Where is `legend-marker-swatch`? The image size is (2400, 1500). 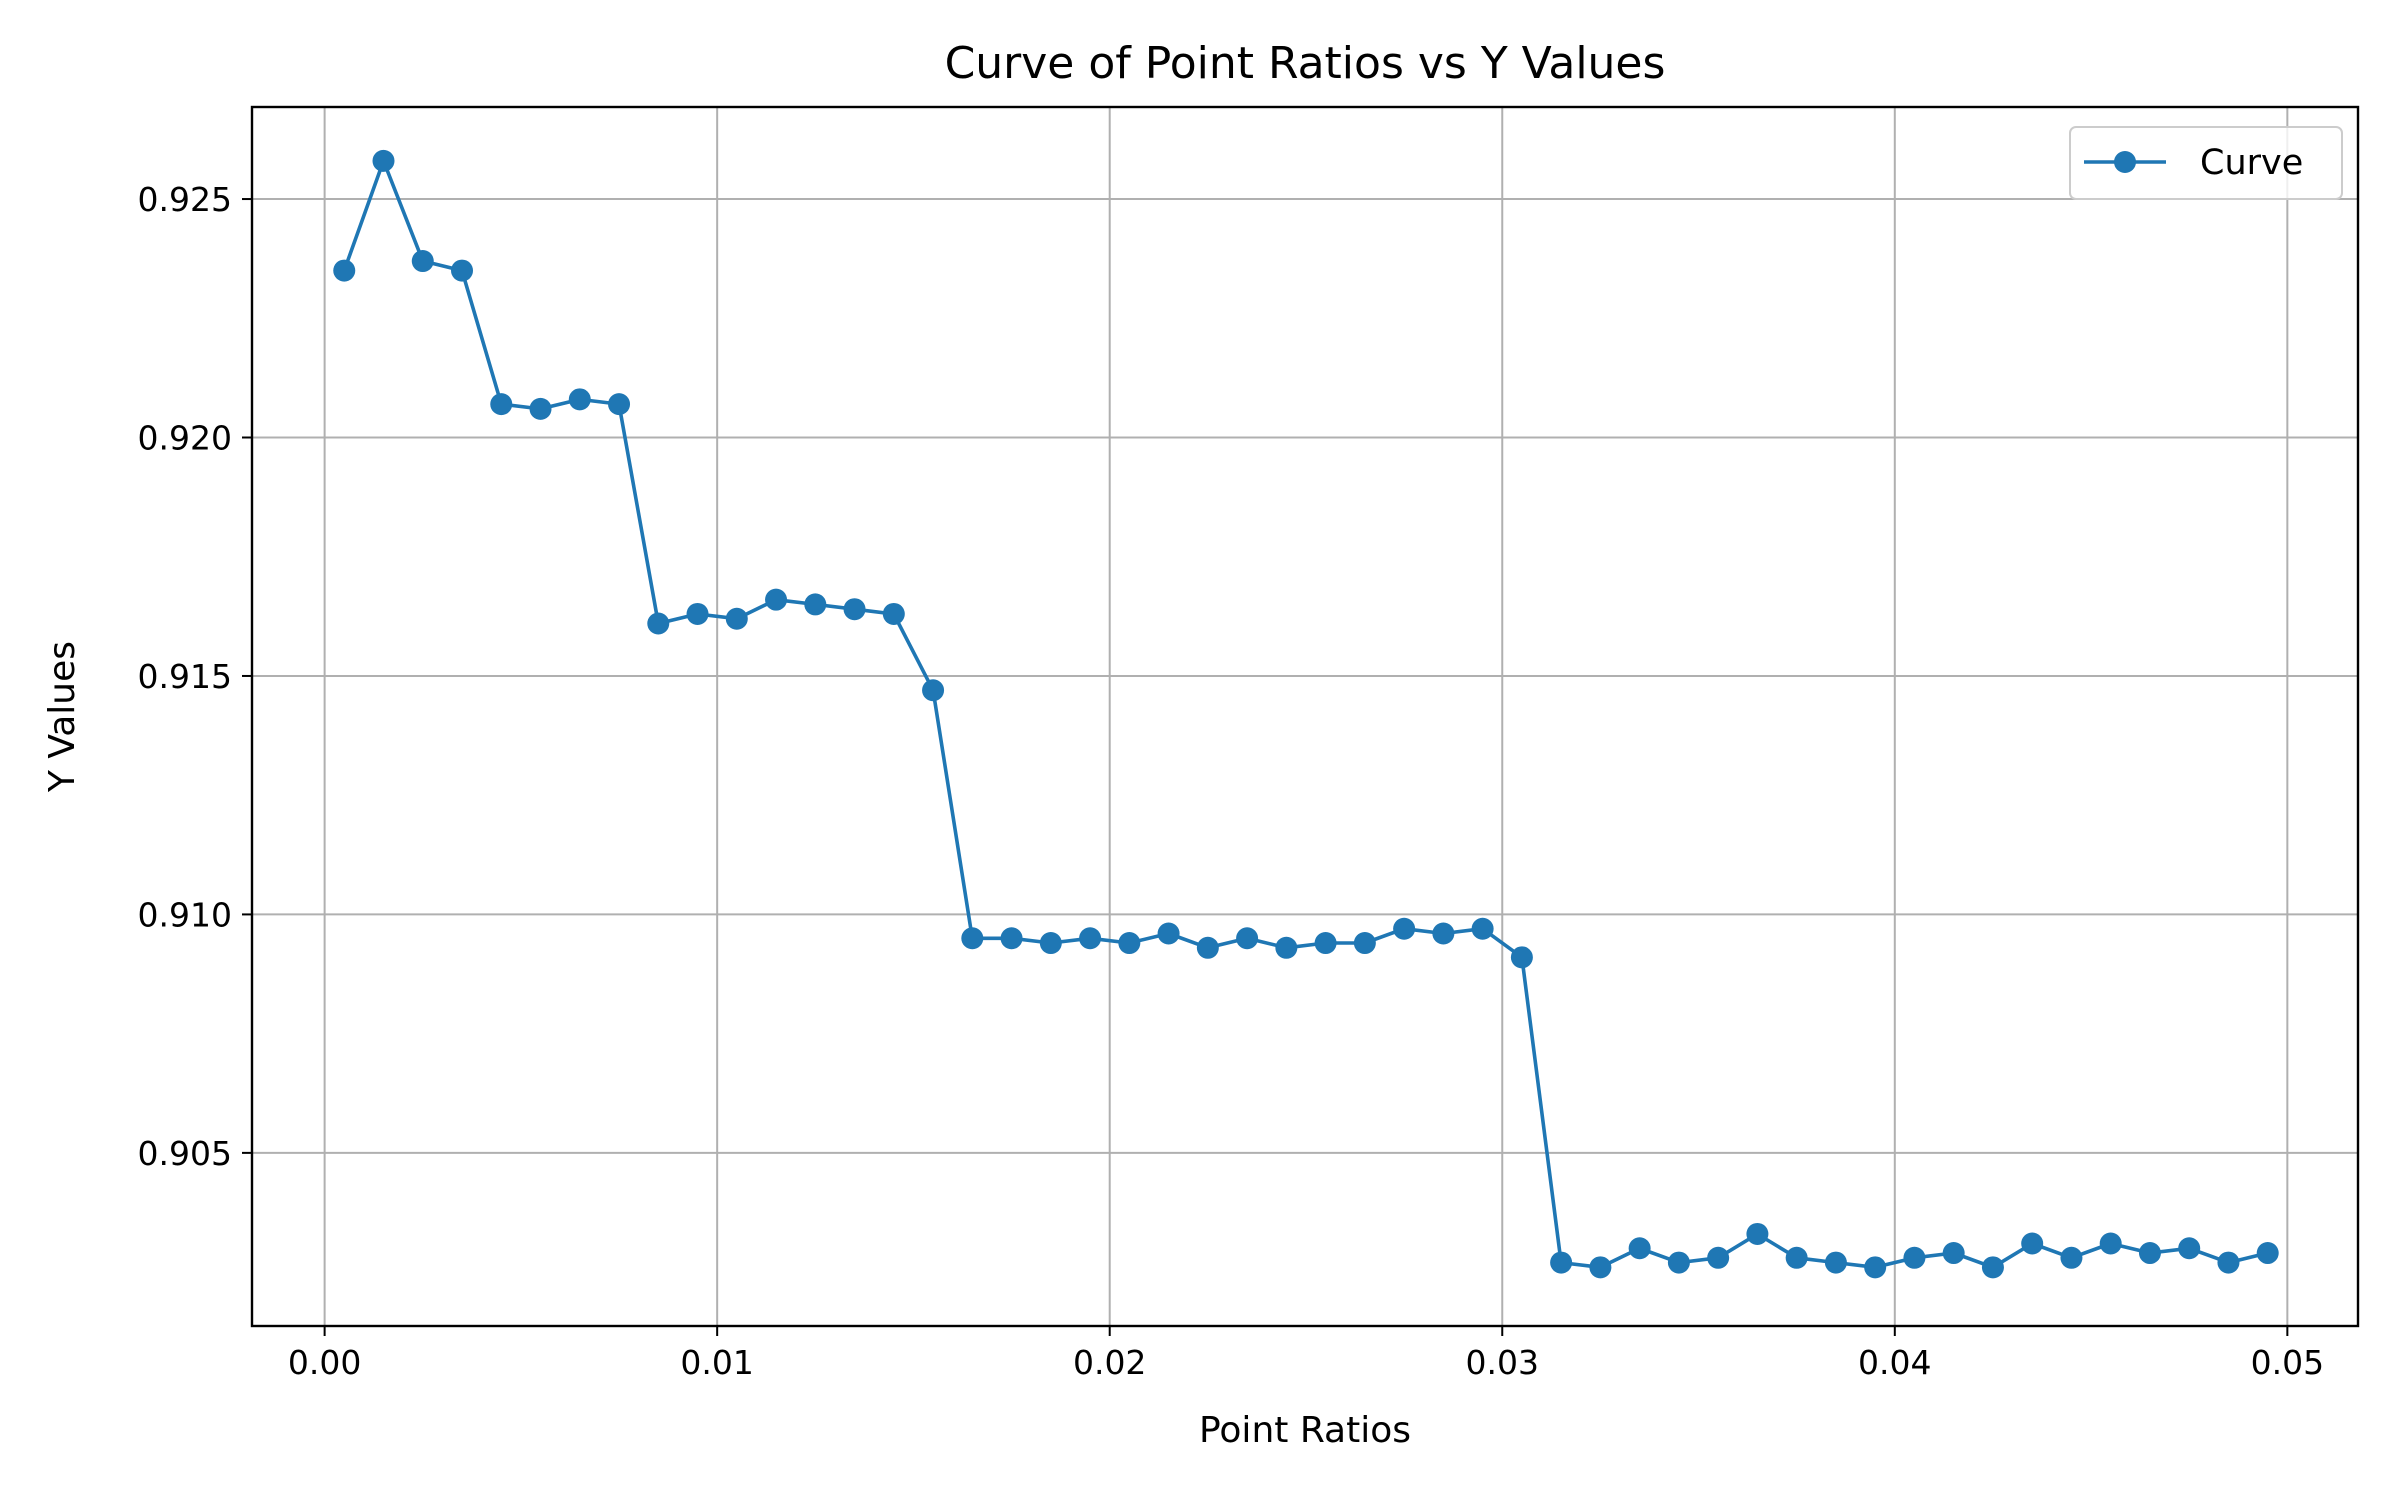
legend-marker-swatch is located at coordinates (2125, 162).